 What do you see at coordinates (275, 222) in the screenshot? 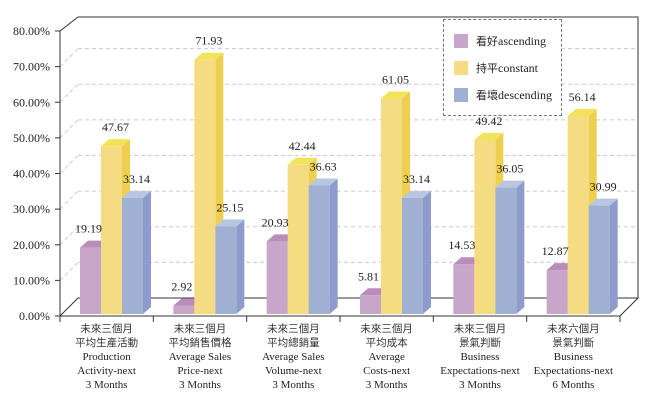
I see `data-label: 20.93` at bounding box center [275, 222].